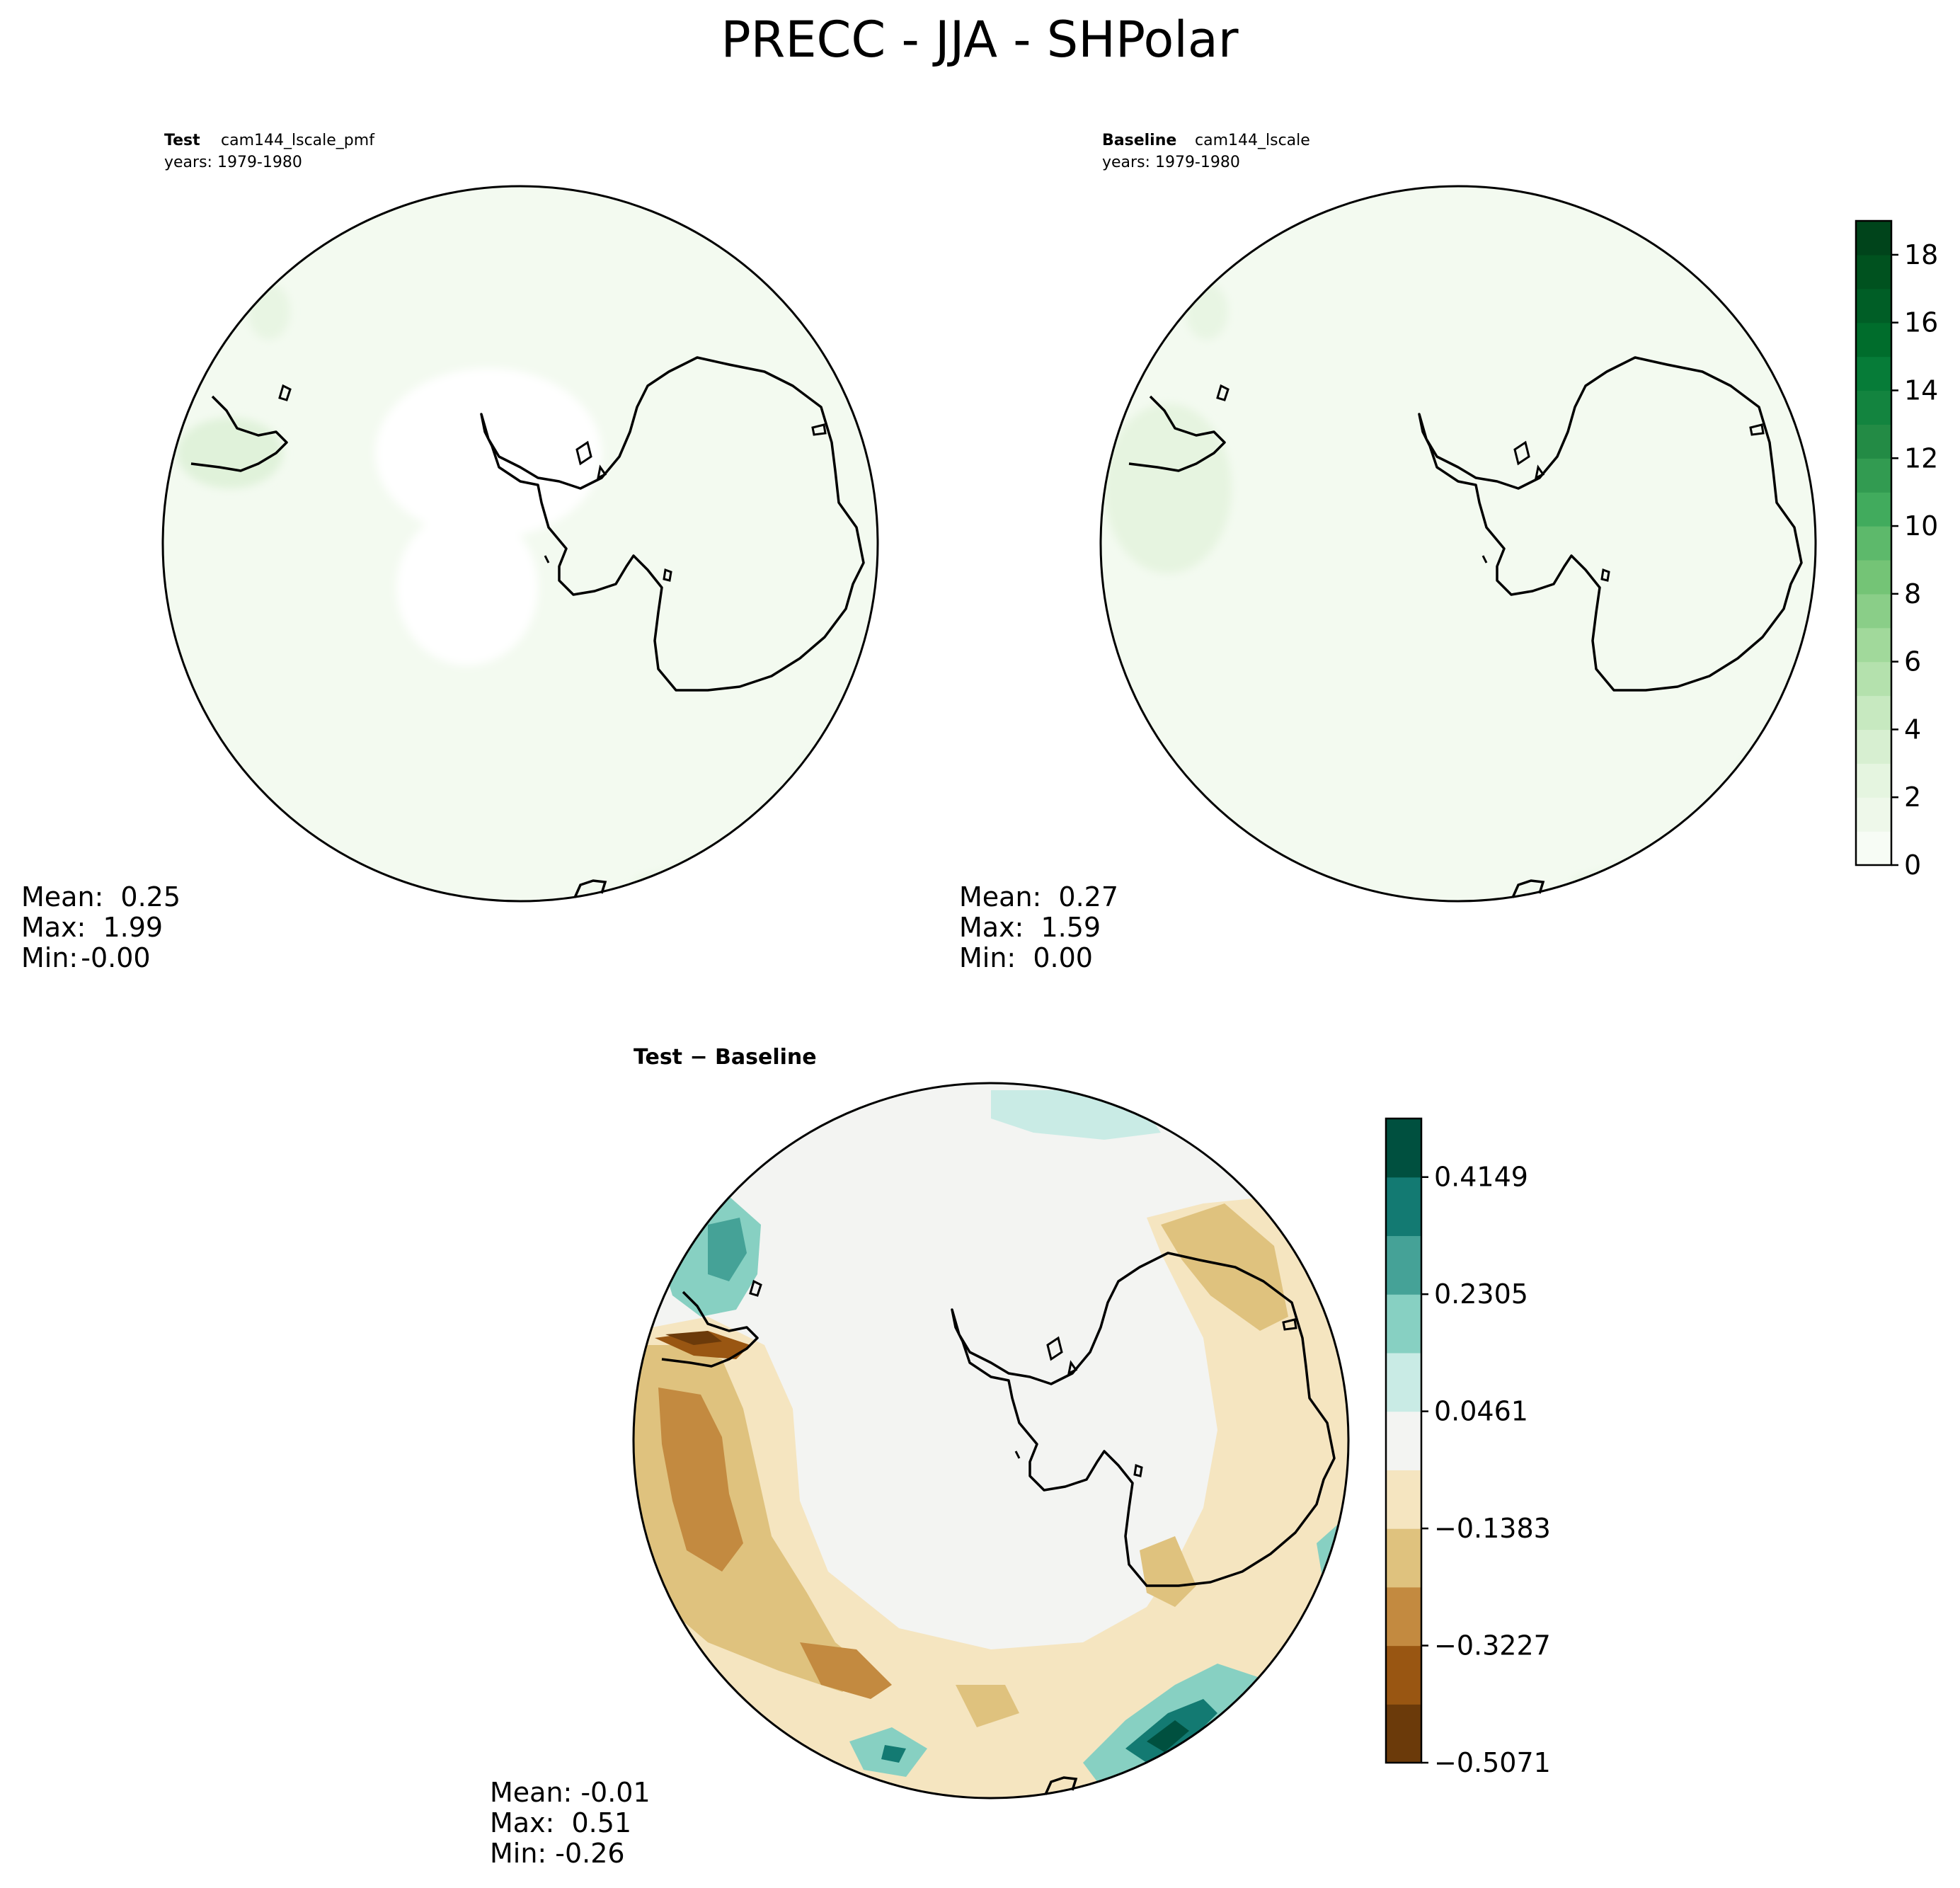 This screenshot has height=1888, width=1960. I want to click on baseline-stat-min-value: 0.00, so click(1058, 957).